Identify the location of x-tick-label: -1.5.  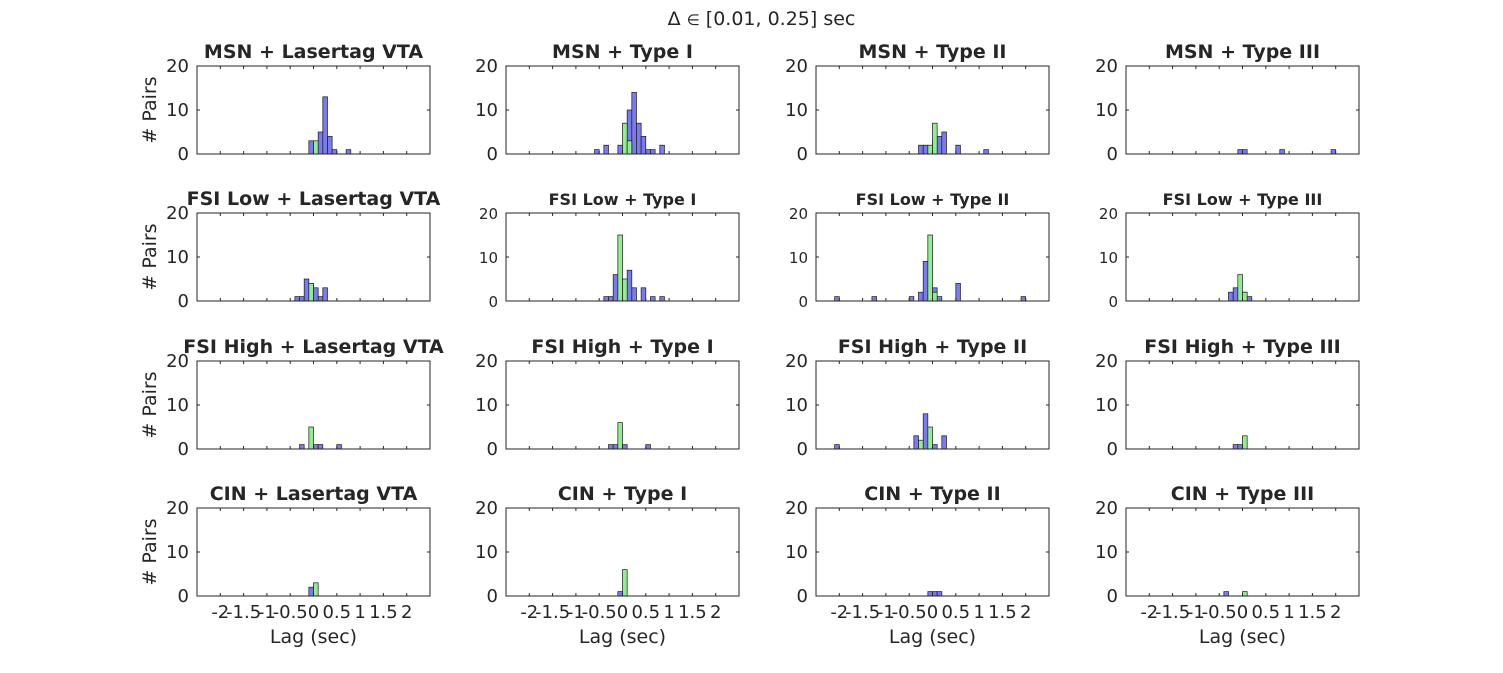
(1172, 612).